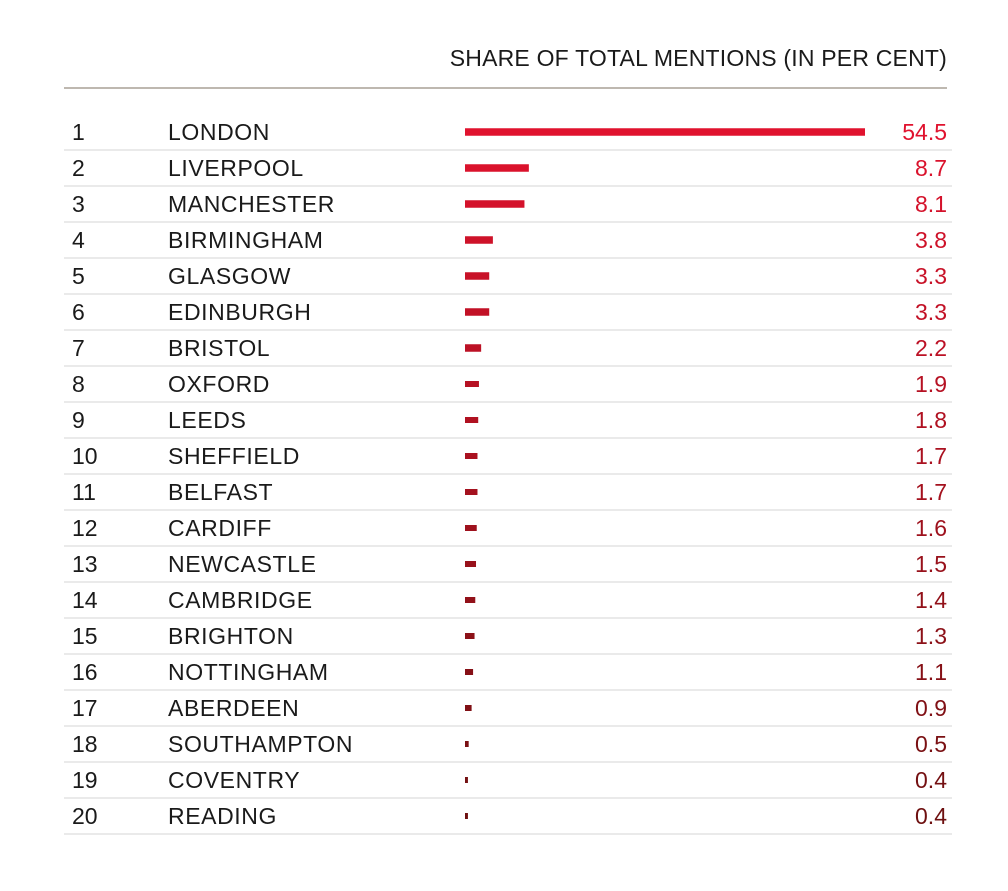  I want to click on rank-label: 2, so click(78, 168).